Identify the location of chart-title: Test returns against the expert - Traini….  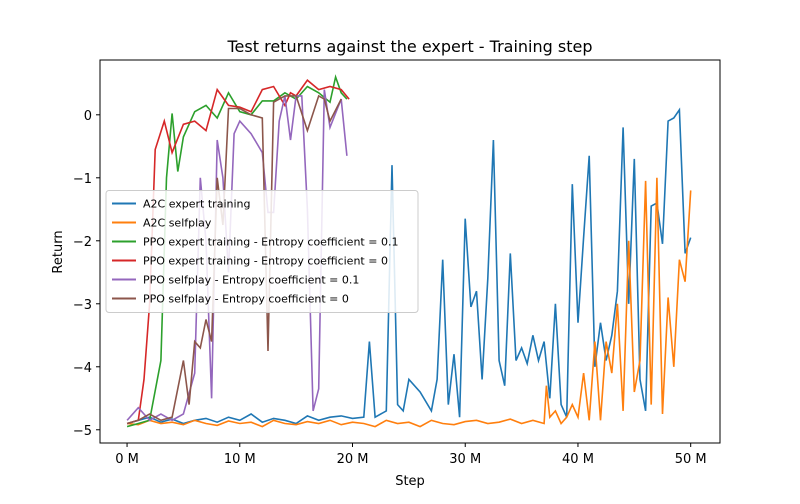
(410, 46).